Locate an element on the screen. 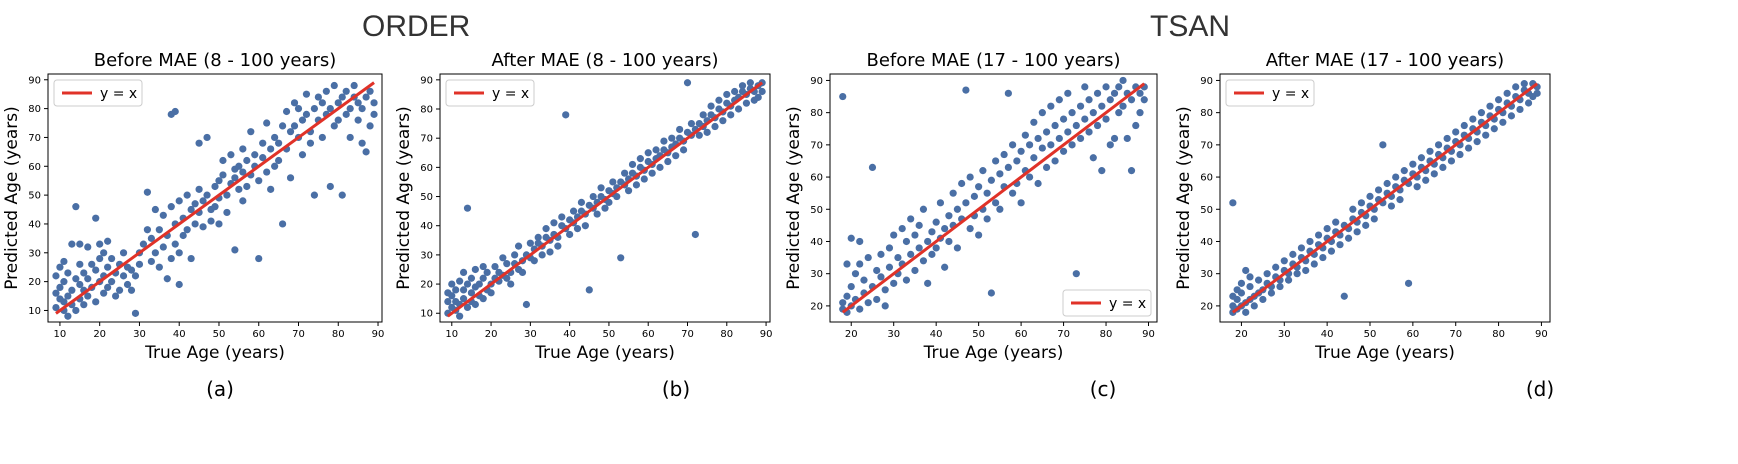  group-title-order: ORDER is located at coordinates (416, 26).